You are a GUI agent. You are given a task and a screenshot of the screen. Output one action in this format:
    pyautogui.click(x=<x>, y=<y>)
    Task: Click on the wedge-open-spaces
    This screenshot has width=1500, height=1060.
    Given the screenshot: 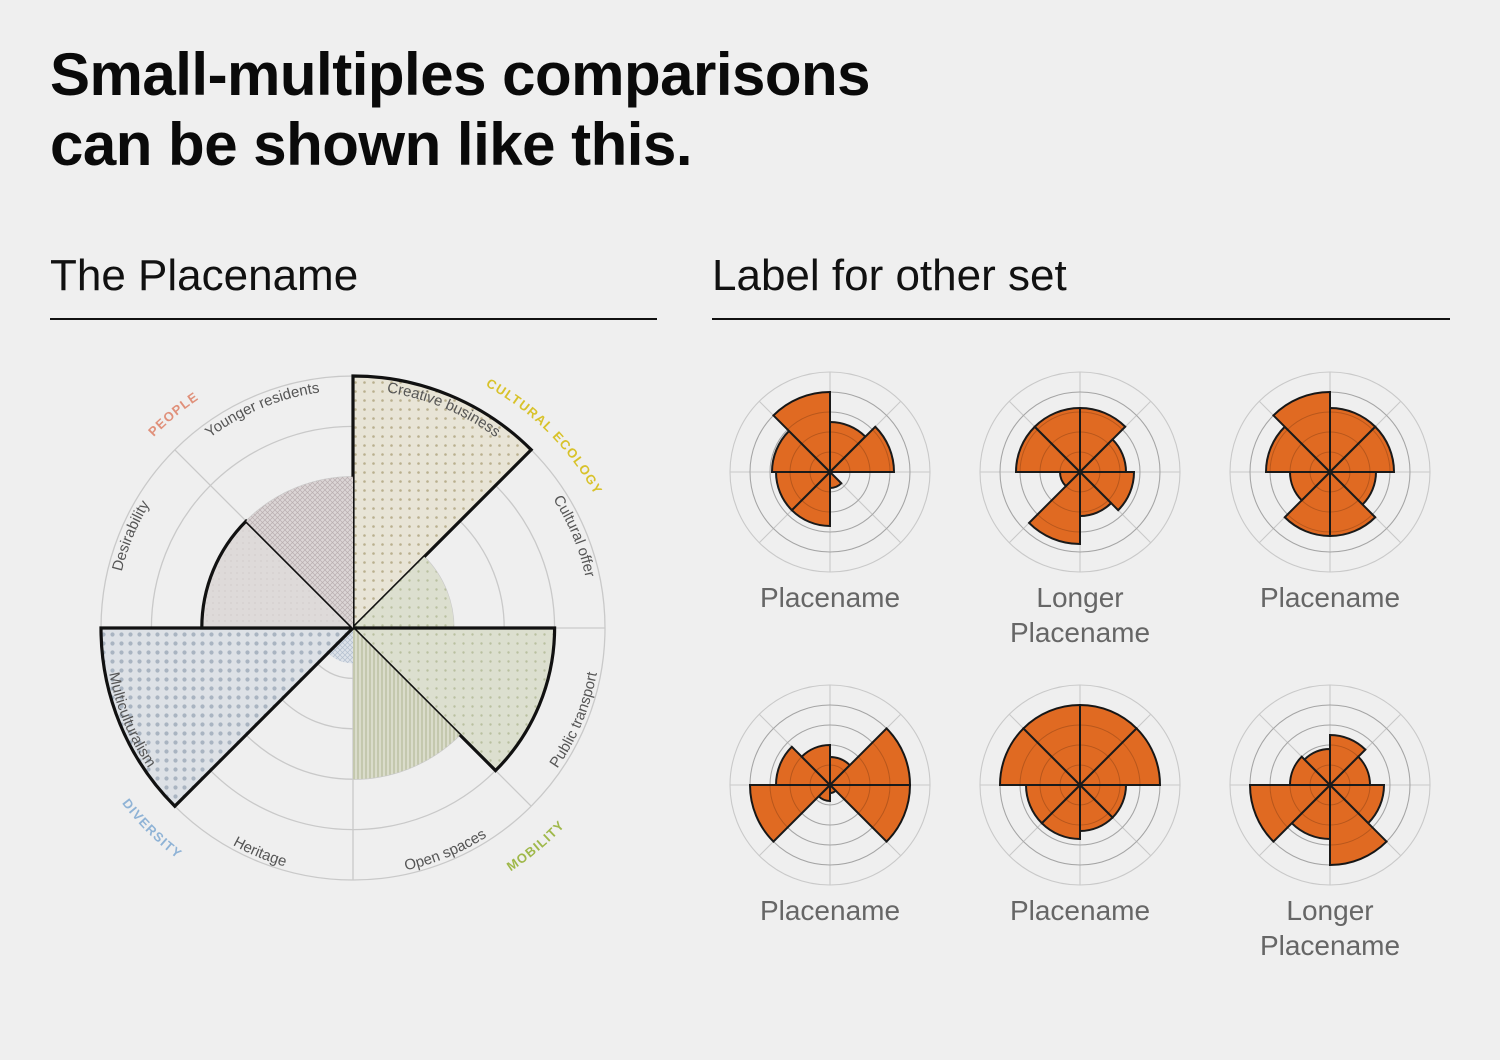 What is the action you would take?
    pyautogui.click(x=406, y=704)
    